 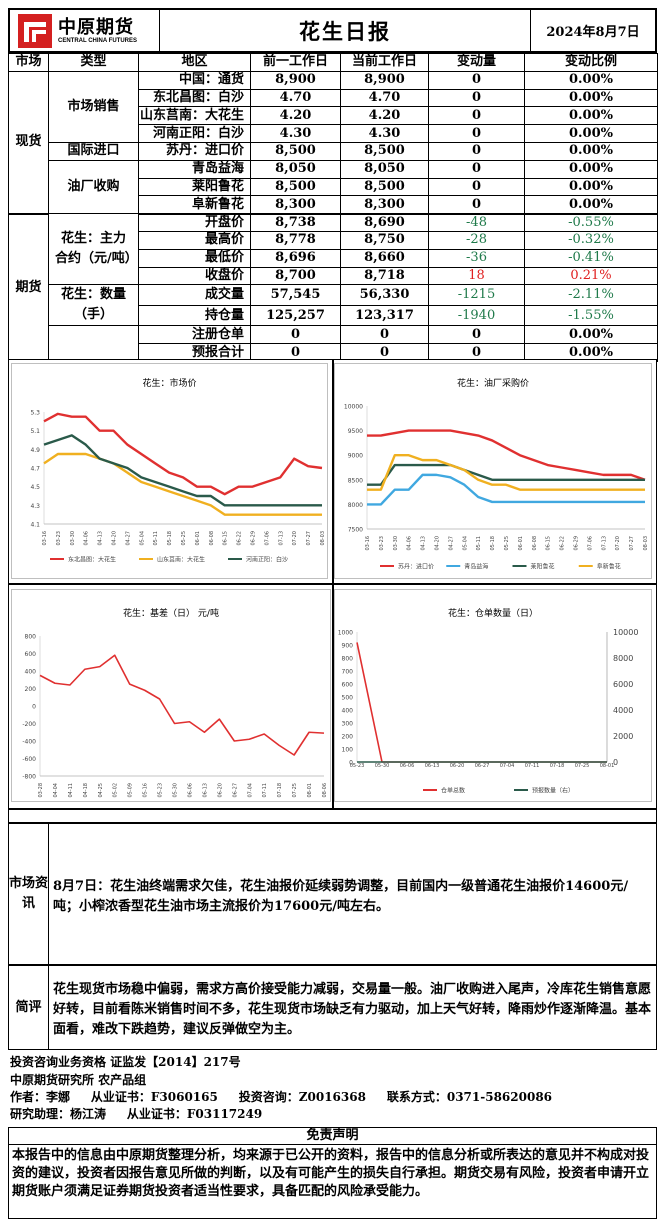 What do you see at coordinates (348, 724) in the screenshot?
I see `y-tick-label: 300` at bounding box center [348, 724].